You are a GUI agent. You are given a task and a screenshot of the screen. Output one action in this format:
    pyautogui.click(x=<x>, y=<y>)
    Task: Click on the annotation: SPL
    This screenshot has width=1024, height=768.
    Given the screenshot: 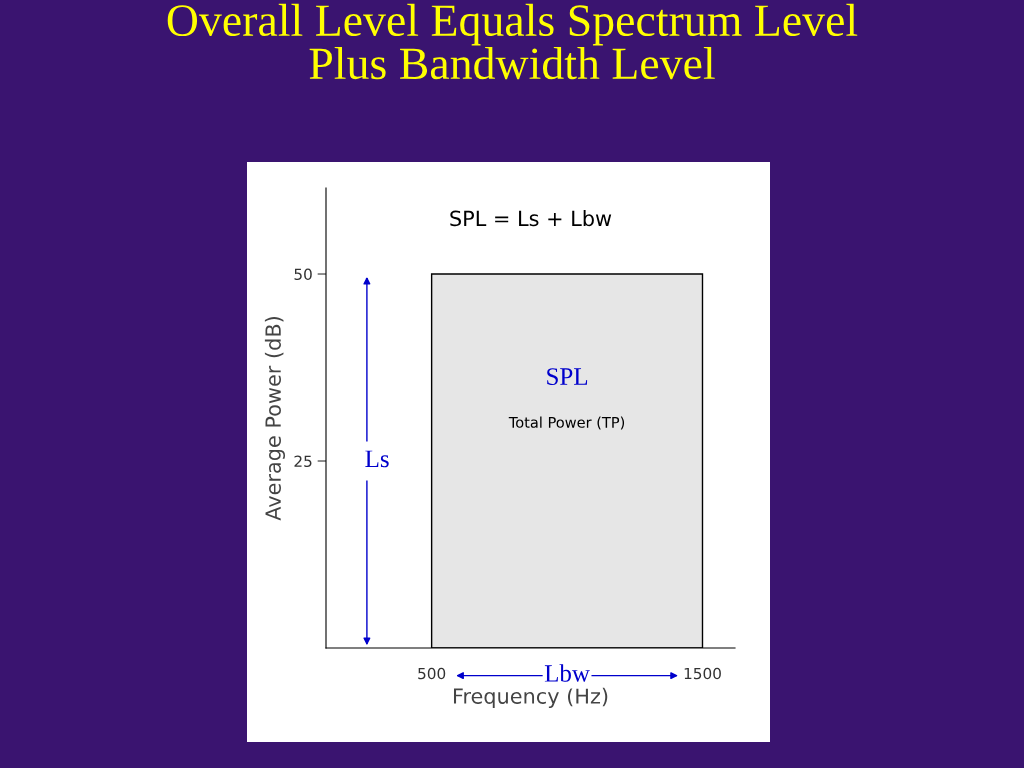 What is the action you would take?
    pyautogui.click(x=567, y=376)
    